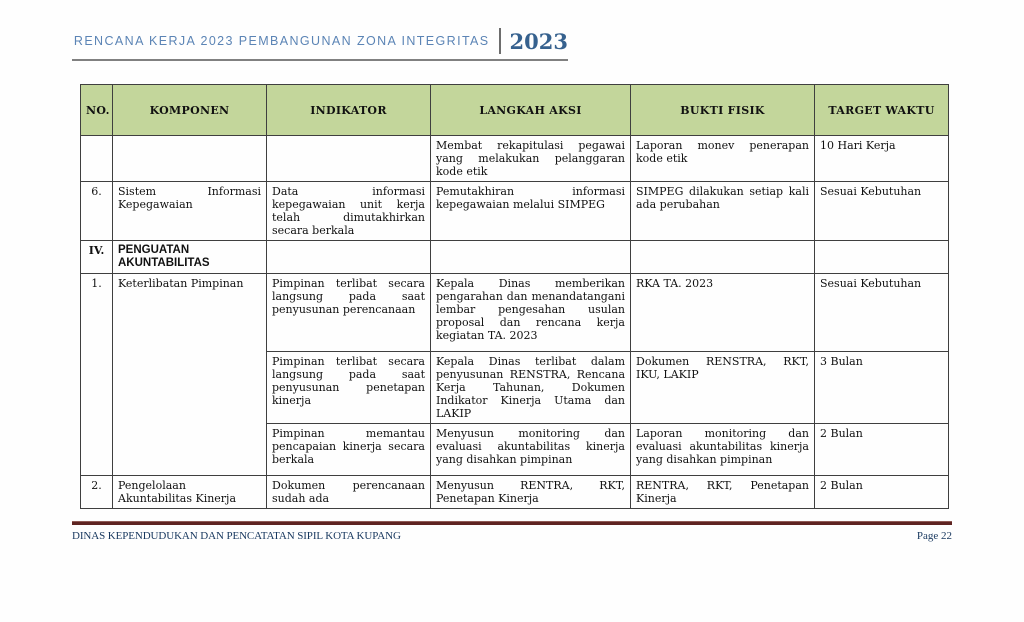  Describe the element at coordinates (189, 110) in the screenshot. I see `column-header: KOMPONEN` at that location.